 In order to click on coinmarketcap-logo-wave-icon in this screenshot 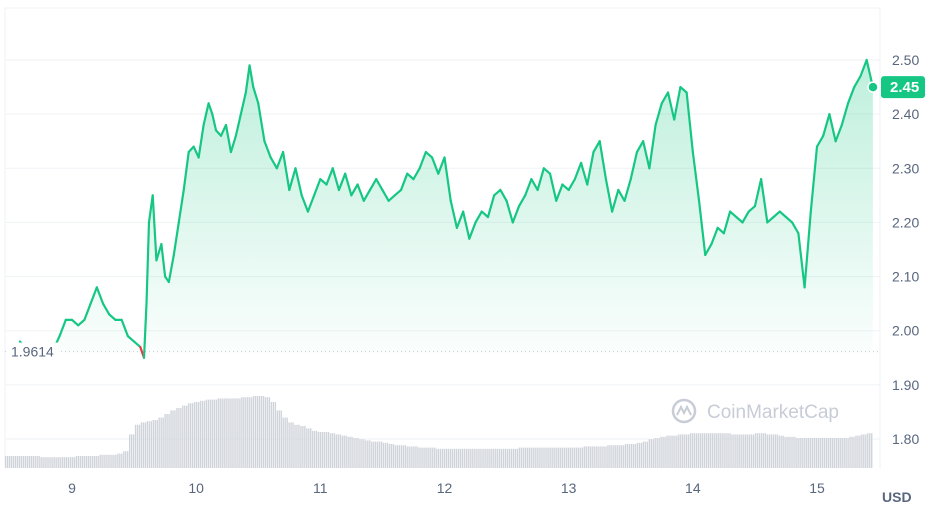, I will do `click(684, 410)`.